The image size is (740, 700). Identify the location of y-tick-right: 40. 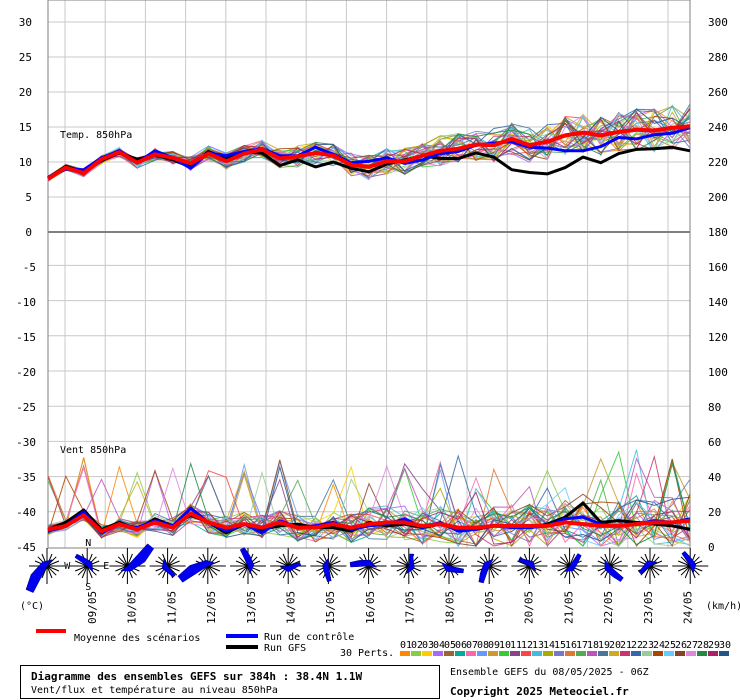
(714, 477).